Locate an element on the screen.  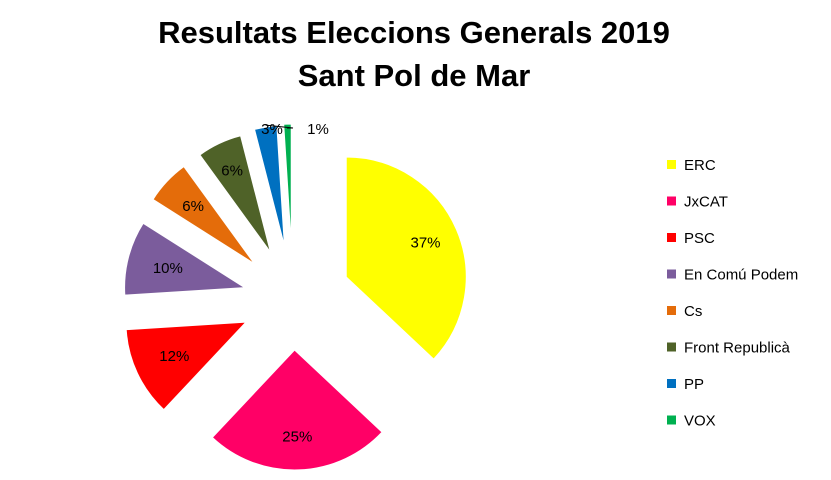
legend-label-pp: PP is located at coordinates (694, 384).